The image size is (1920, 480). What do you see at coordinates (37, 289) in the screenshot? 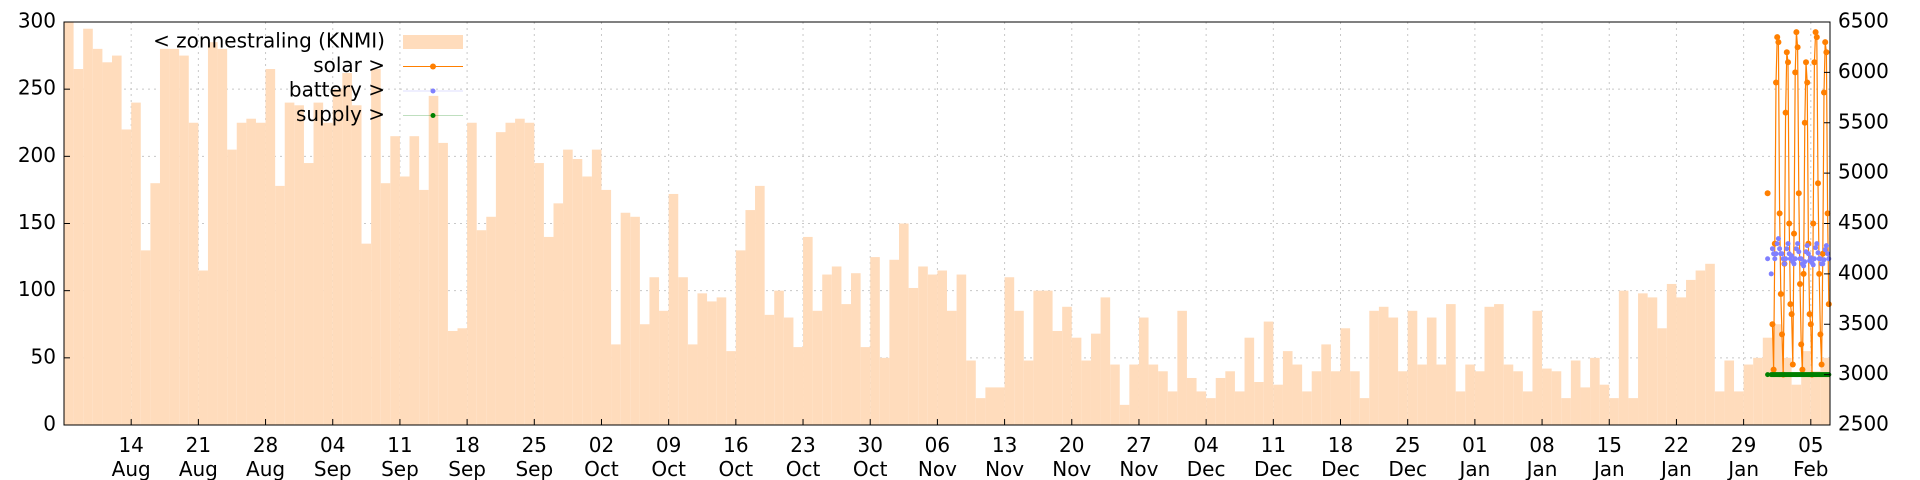
I see `y-tick-label: 100` at bounding box center [37, 289].